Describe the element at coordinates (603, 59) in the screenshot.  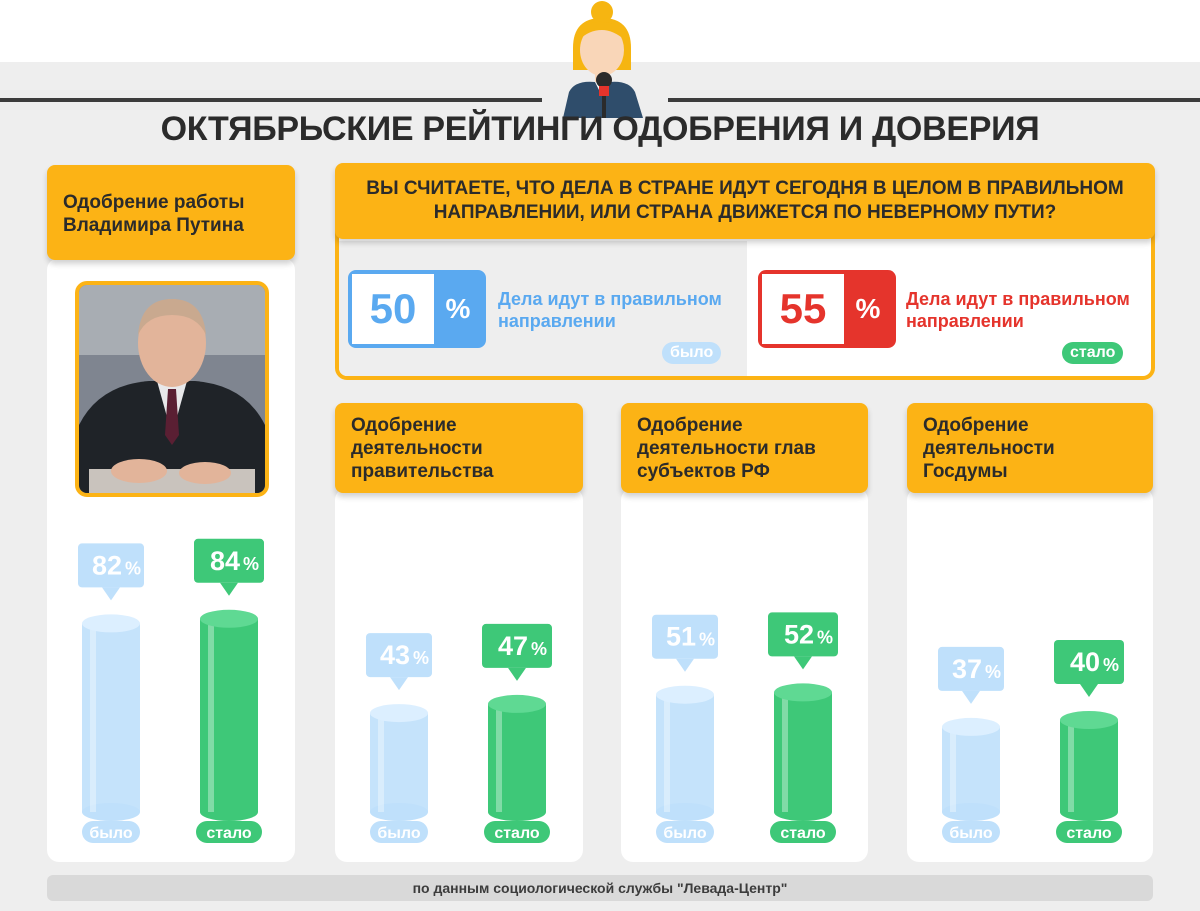
I see `reporter-icon` at that location.